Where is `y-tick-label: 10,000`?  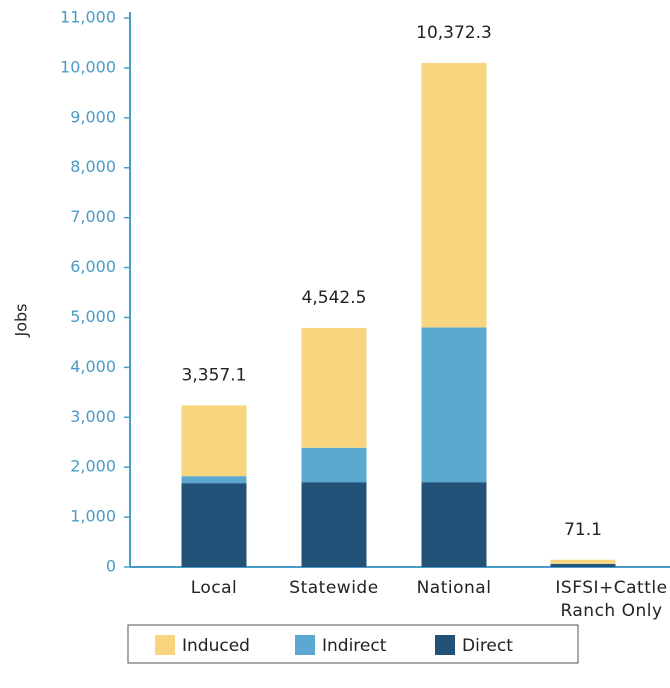
y-tick-label: 10,000 is located at coordinates (88, 66).